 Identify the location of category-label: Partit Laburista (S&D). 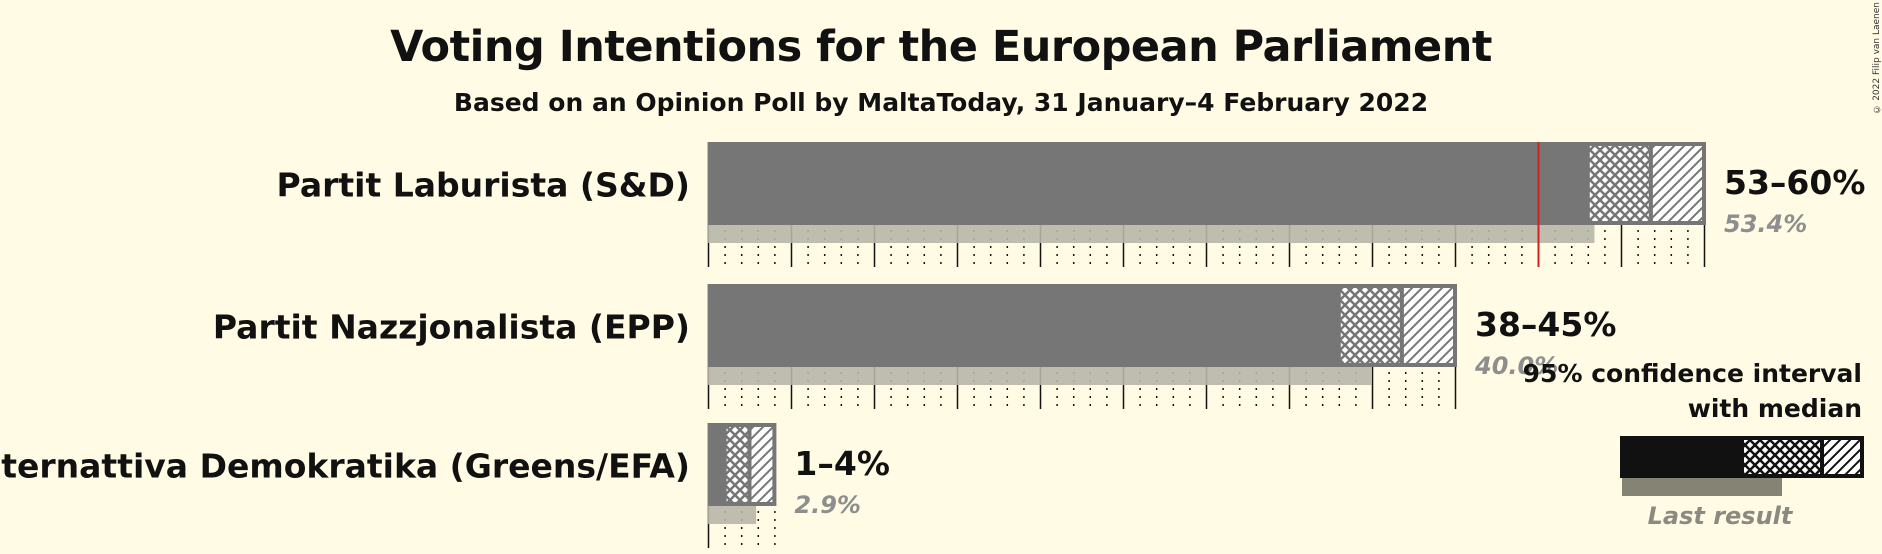
(483, 185).